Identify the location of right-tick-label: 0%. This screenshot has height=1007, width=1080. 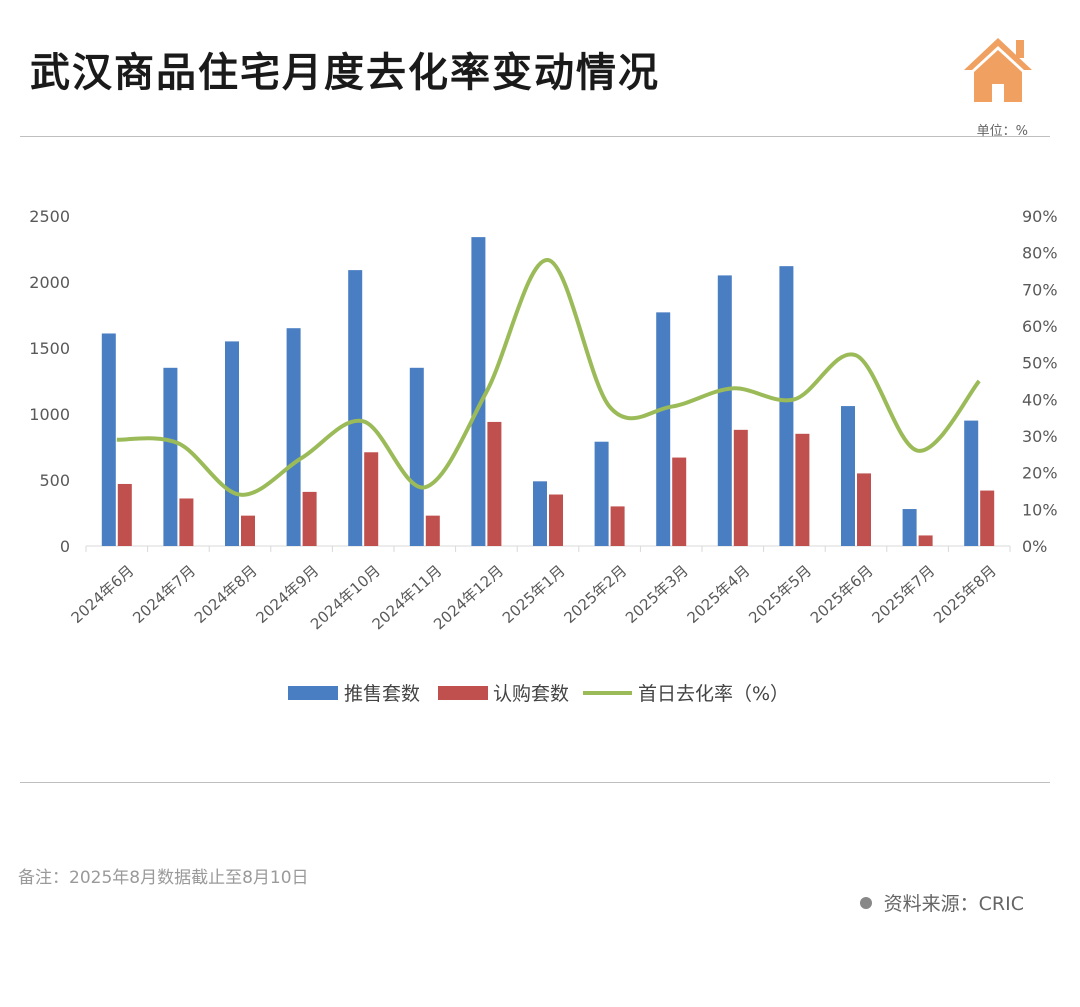
(1034, 546).